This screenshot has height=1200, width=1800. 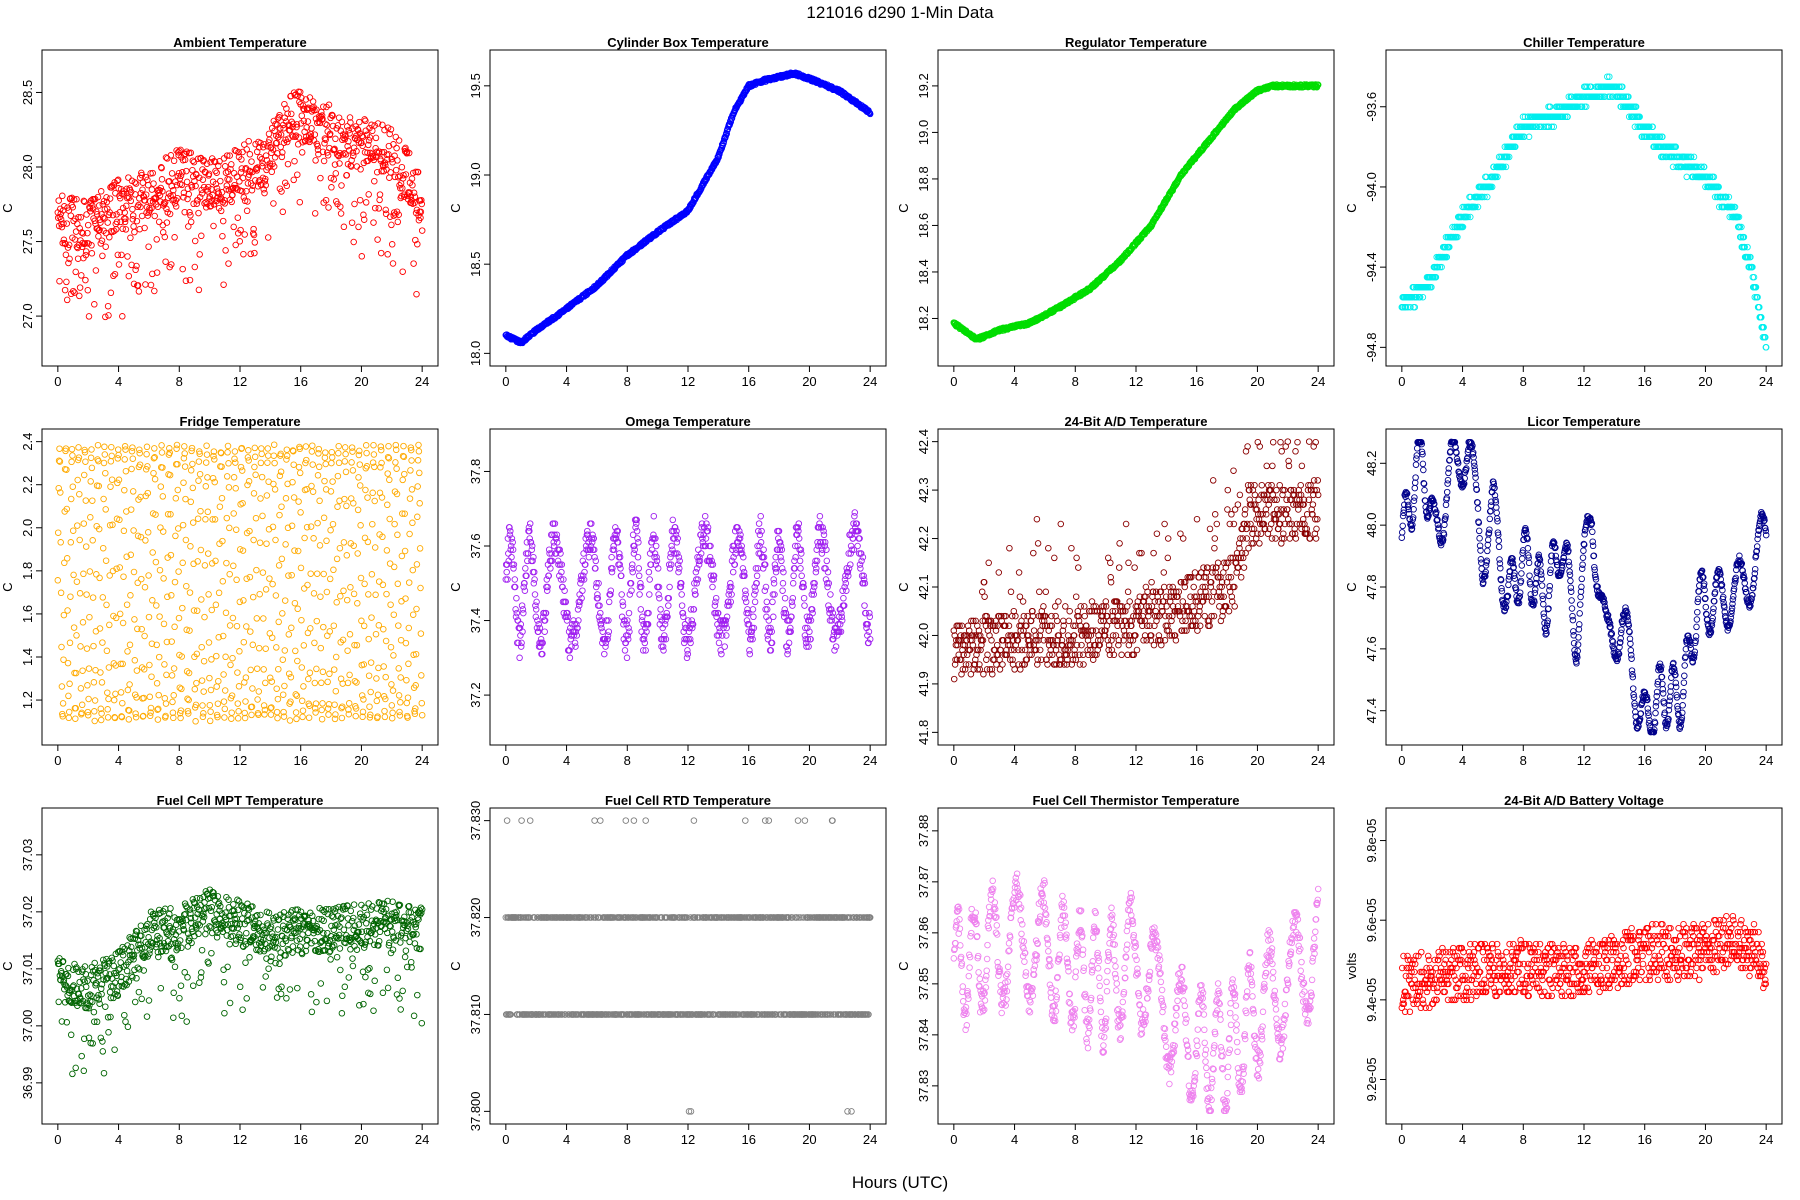 What do you see at coordinates (1136, 42) in the screenshot?
I see `chart-title: Regulator Temperature` at bounding box center [1136, 42].